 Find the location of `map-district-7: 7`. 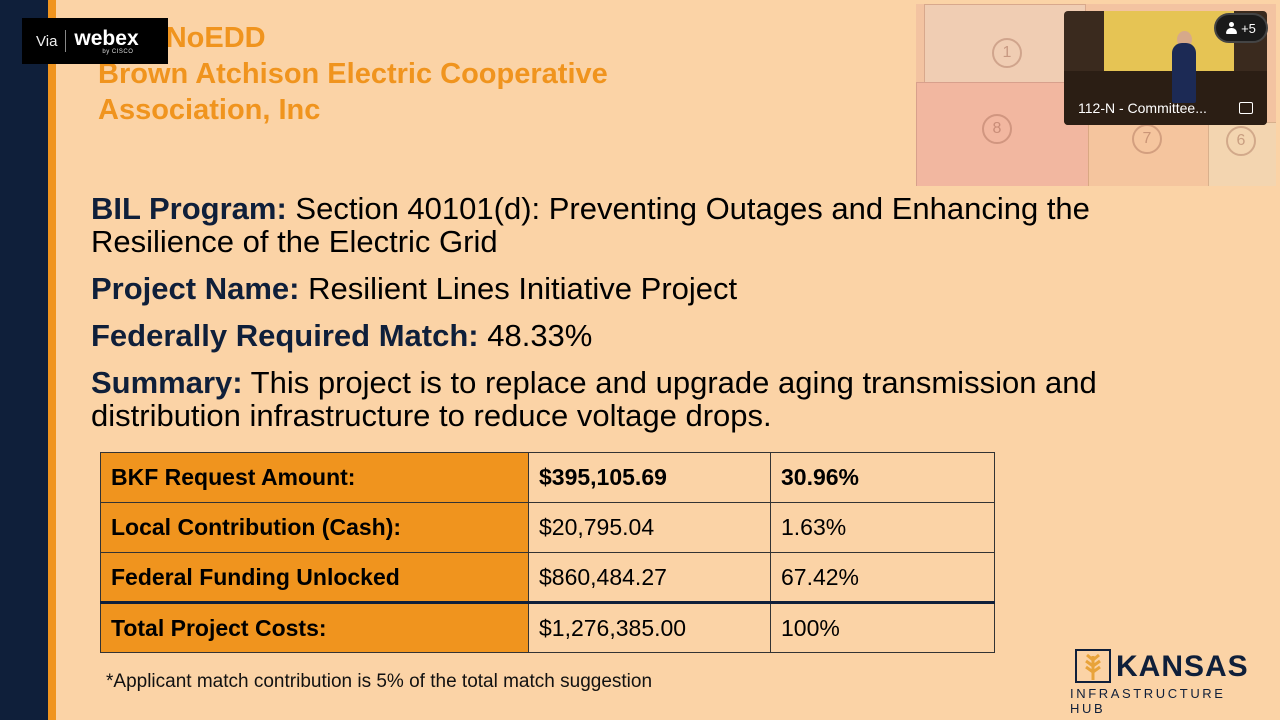

map-district-7: 7 is located at coordinates (1147, 139).